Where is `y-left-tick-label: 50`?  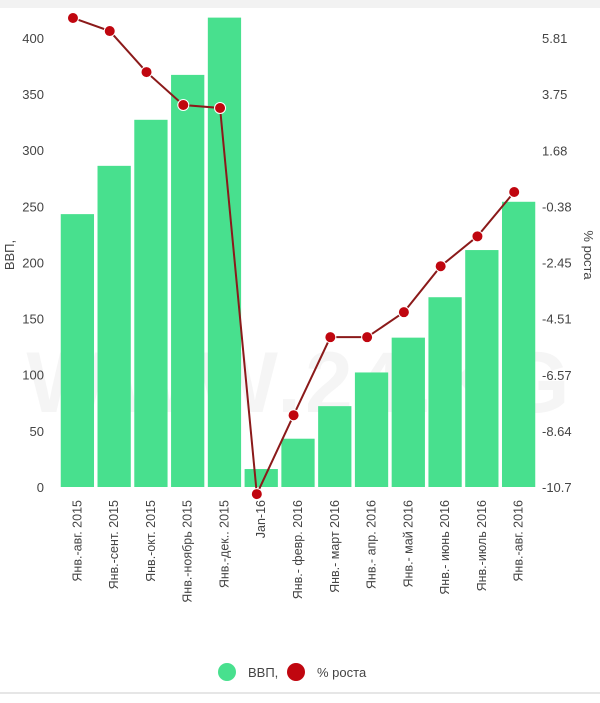 y-left-tick-label: 50 is located at coordinates (37, 431).